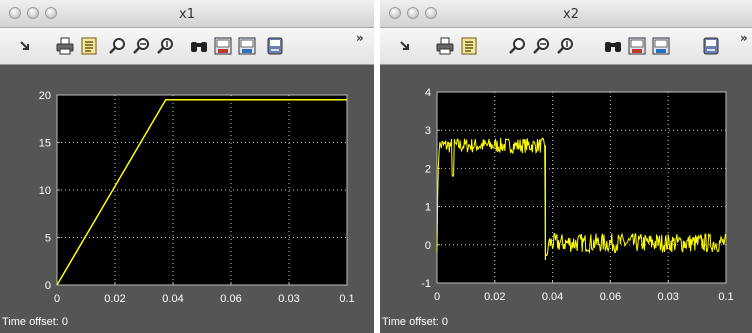  I want to click on y-tick-label: 1, so click(428, 208).